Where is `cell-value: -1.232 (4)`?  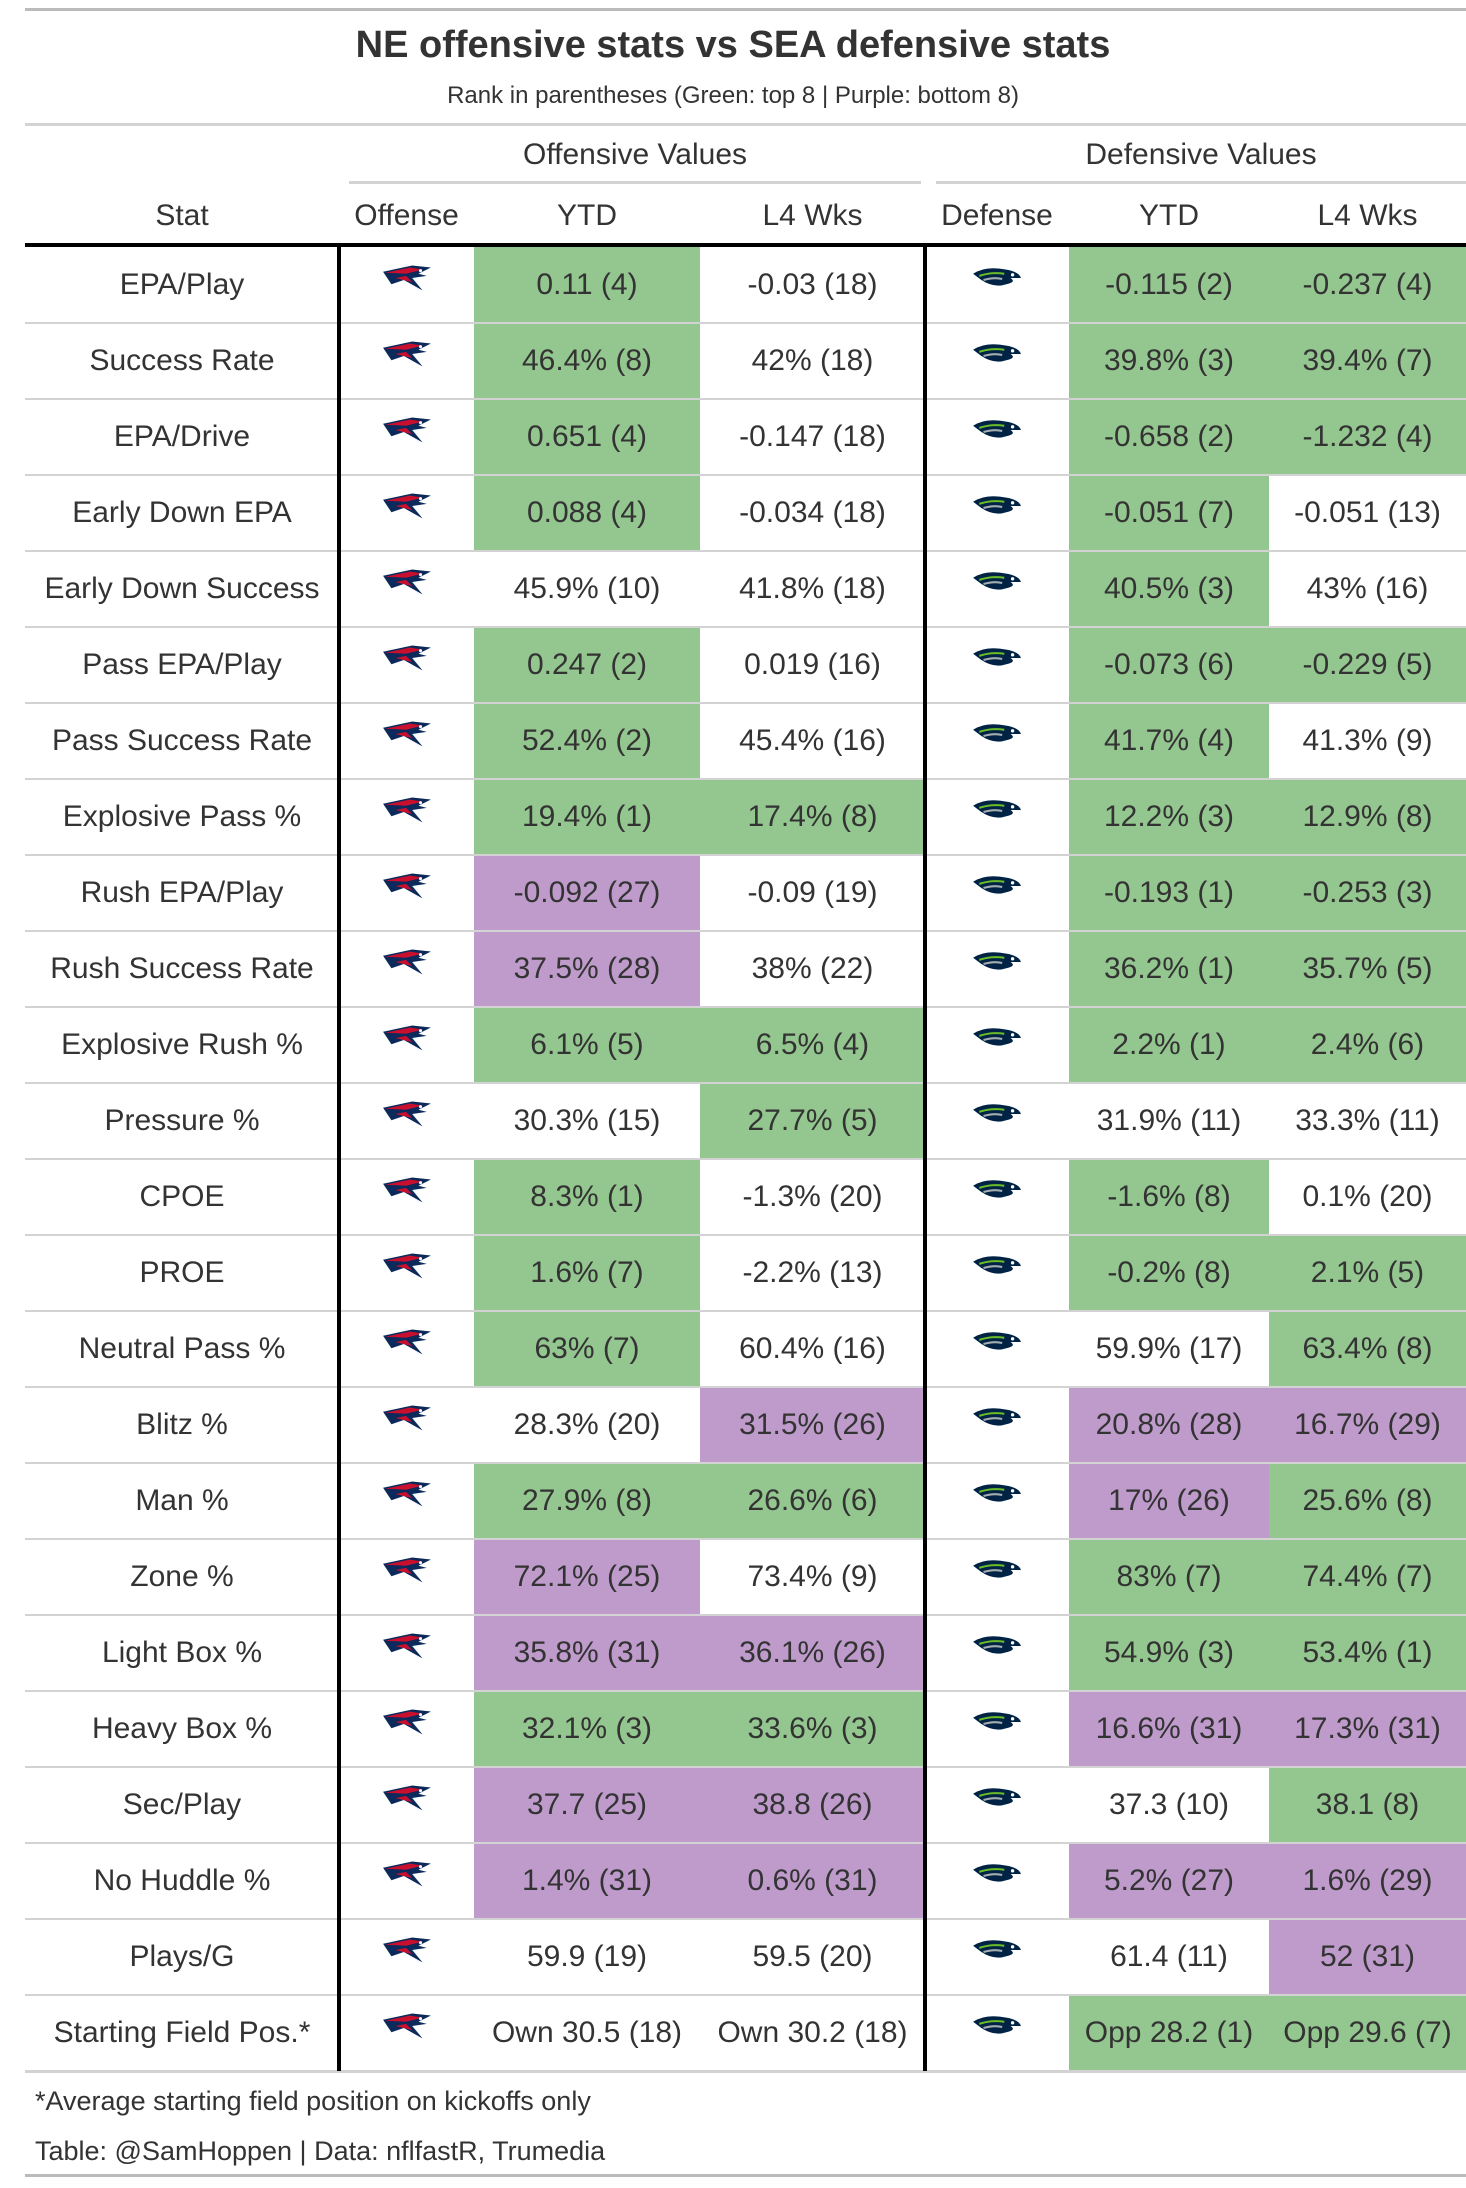
cell-value: -1.232 (4) is located at coordinates (1367, 436).